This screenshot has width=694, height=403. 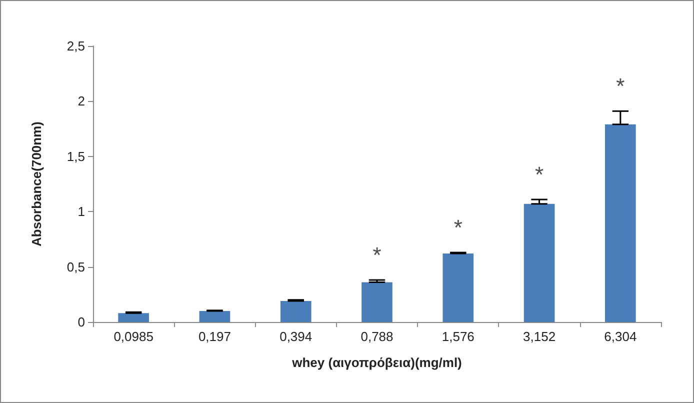 What do you see at coordinates (539, 336) in the screenshot?
I see `x-tick-label: 3,152` at bounding box center [539, 336].